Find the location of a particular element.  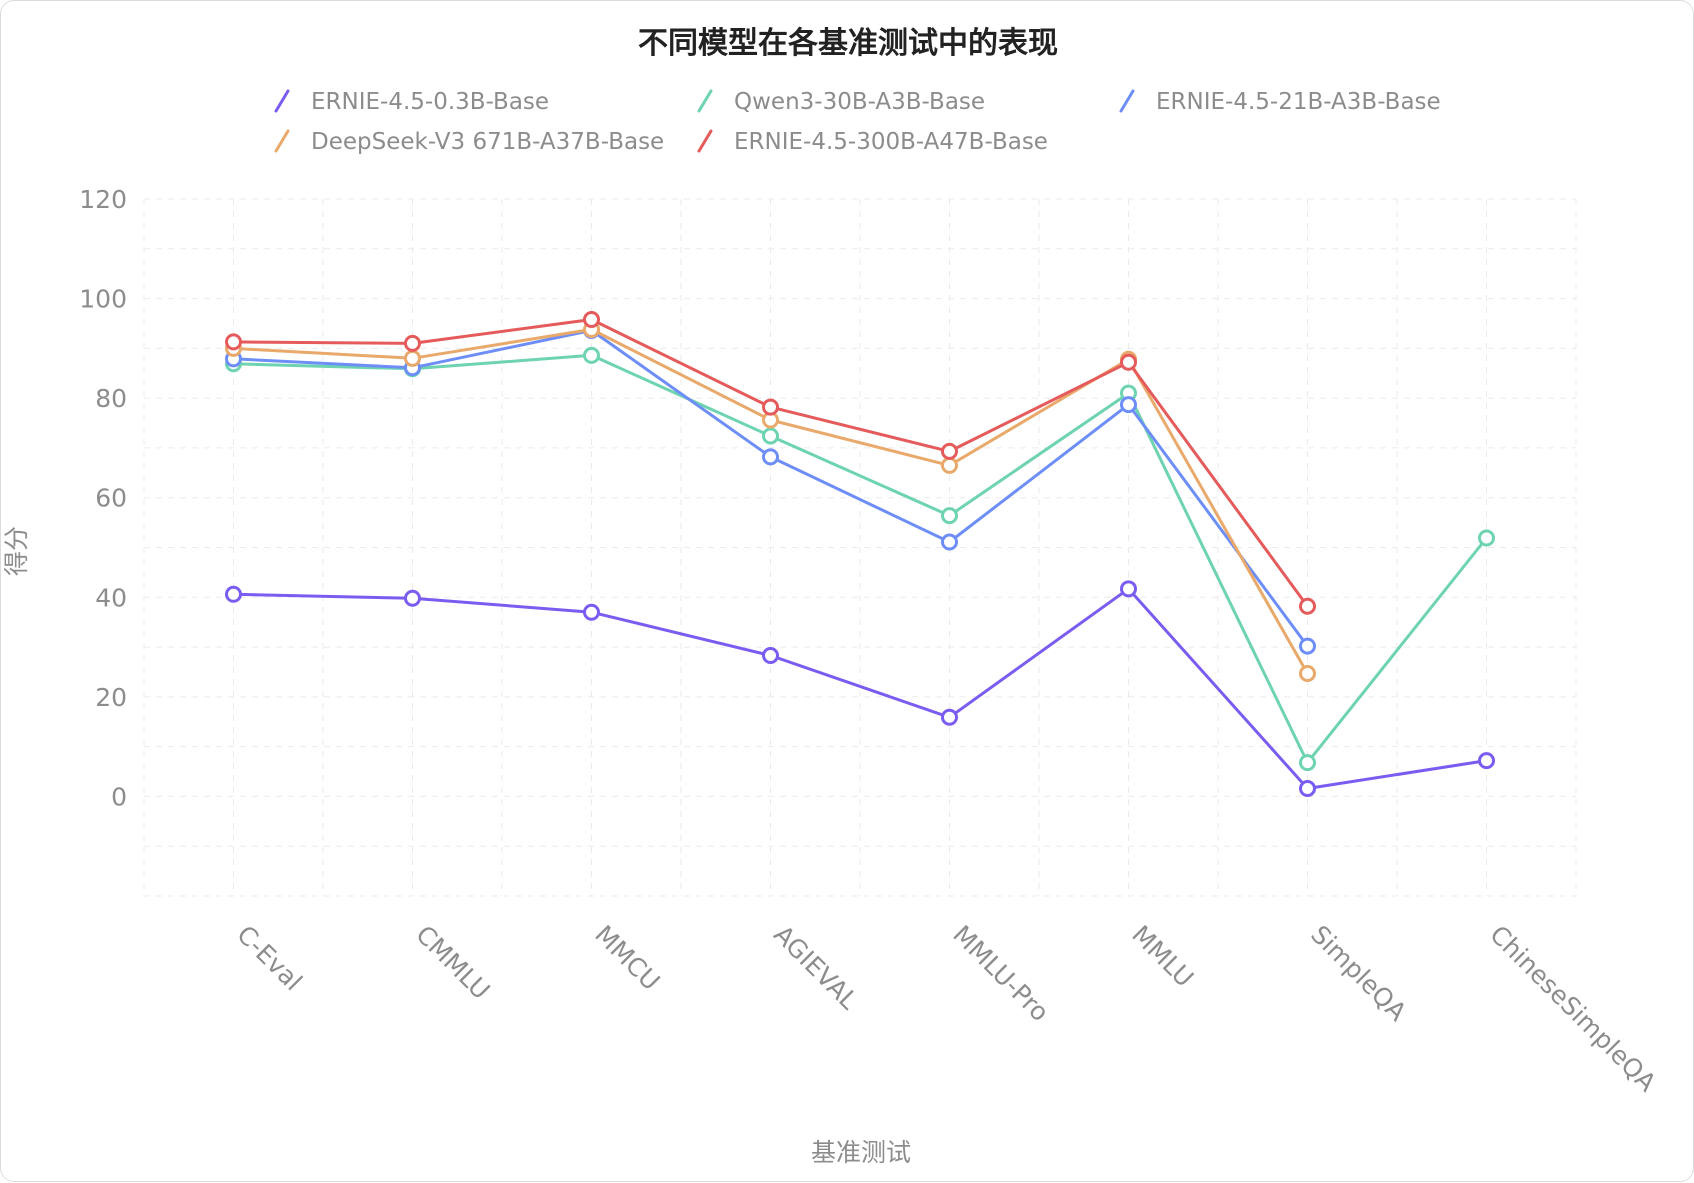

legend-item: Qwen3-30B-A3B-Base is located at coordinates (841, 102).